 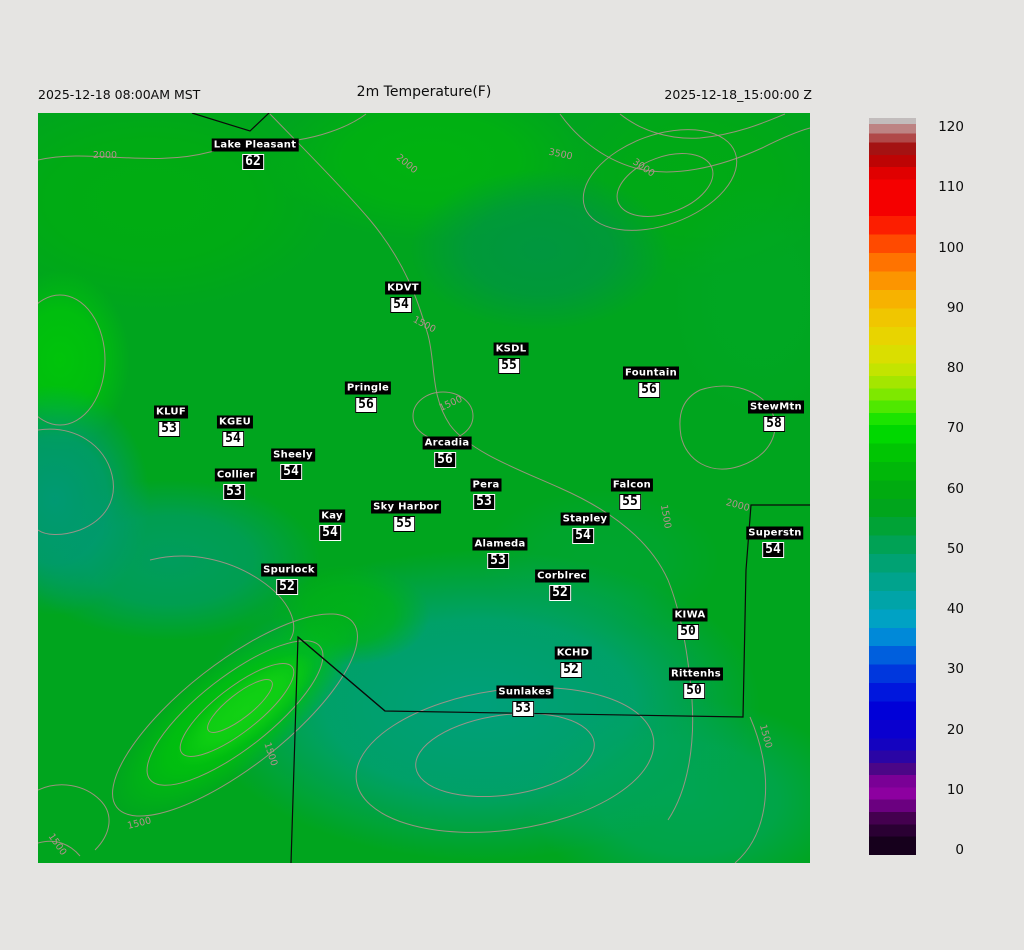 What do you see at coordinates (955, 609) in the screenshot?
I see `colorbar-tick-label: 40` at bounding box center [955, 609].